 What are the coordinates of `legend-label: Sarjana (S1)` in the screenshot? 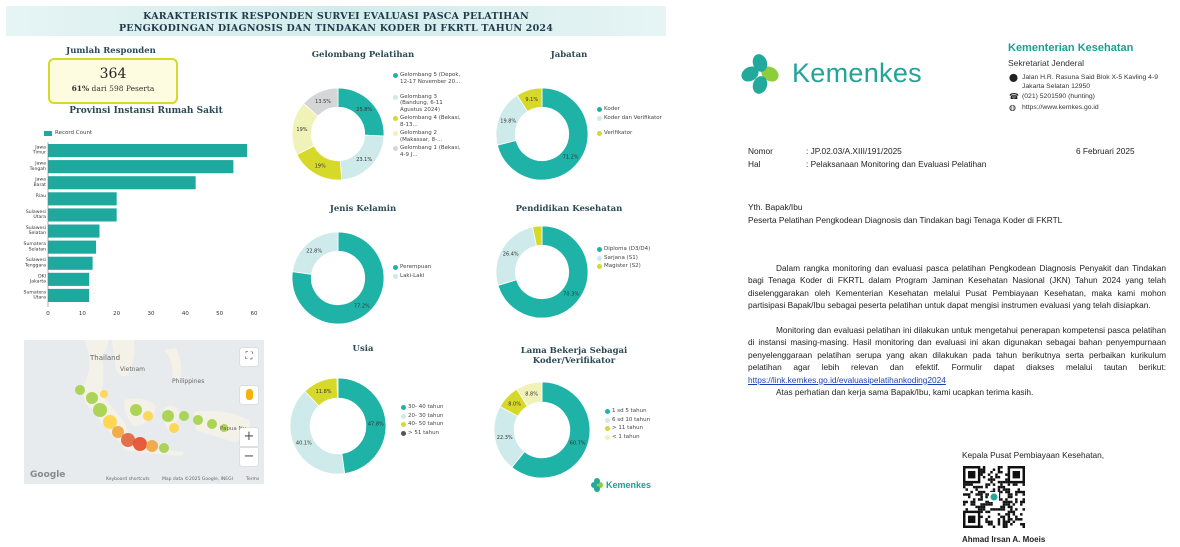 It's located at (621, 257).